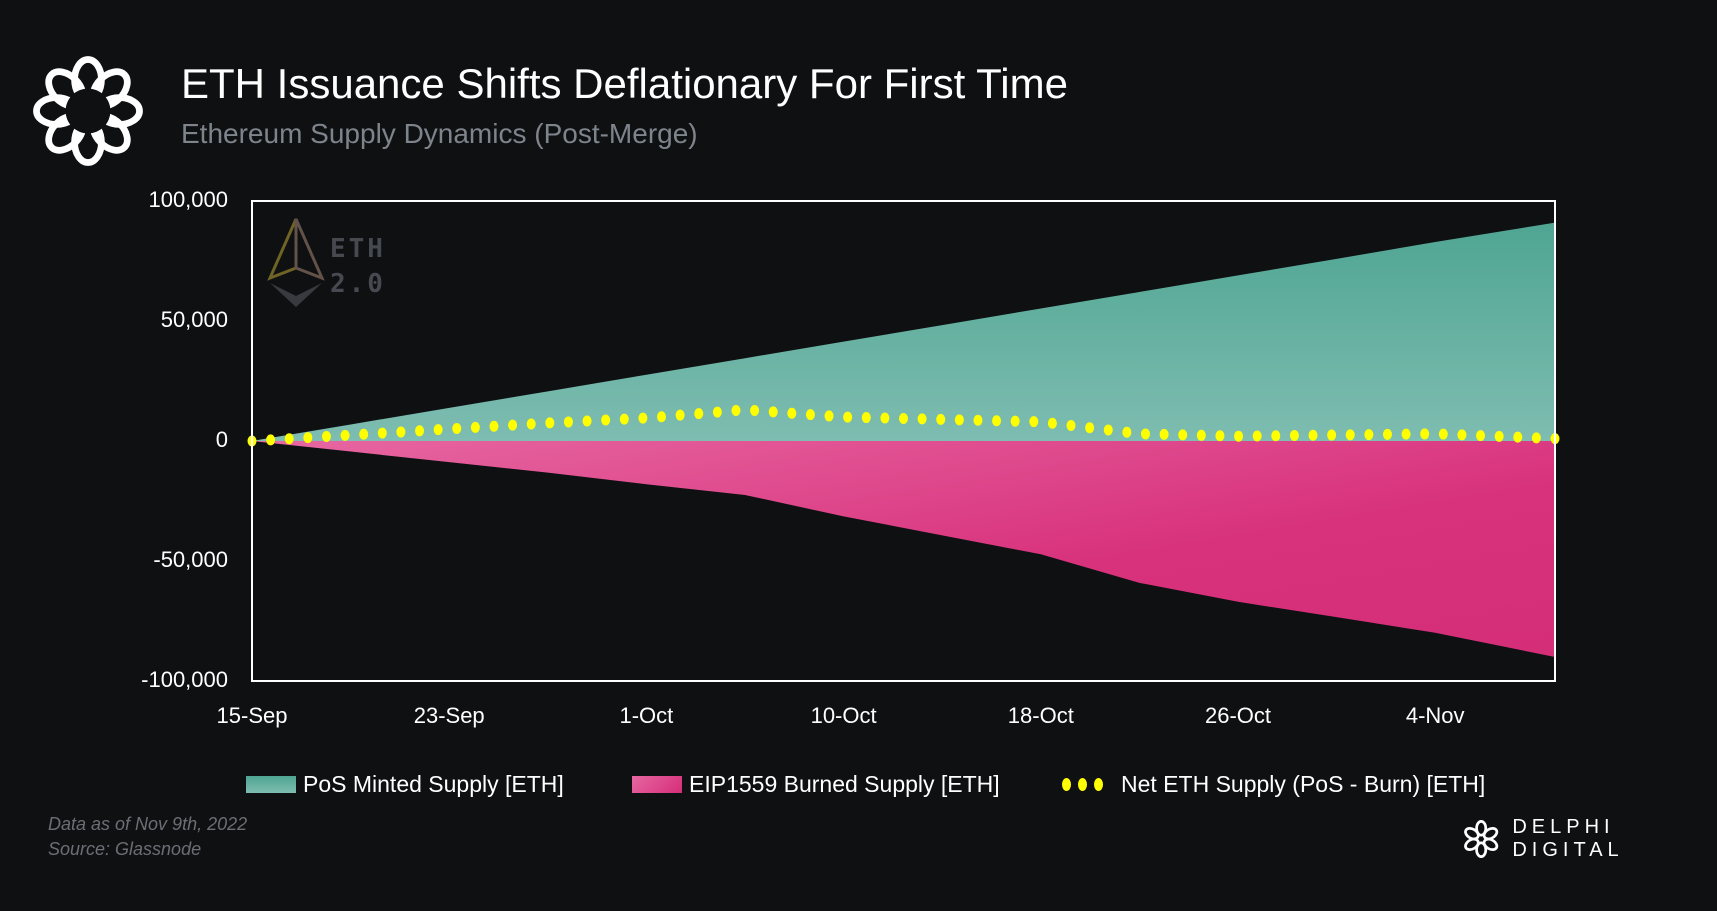 The width and height of the screenshot is (1717, 911). Describe the element at coordinates (188, 199) in the screenshot. I see `y-tick-label: 100,000` at that location.